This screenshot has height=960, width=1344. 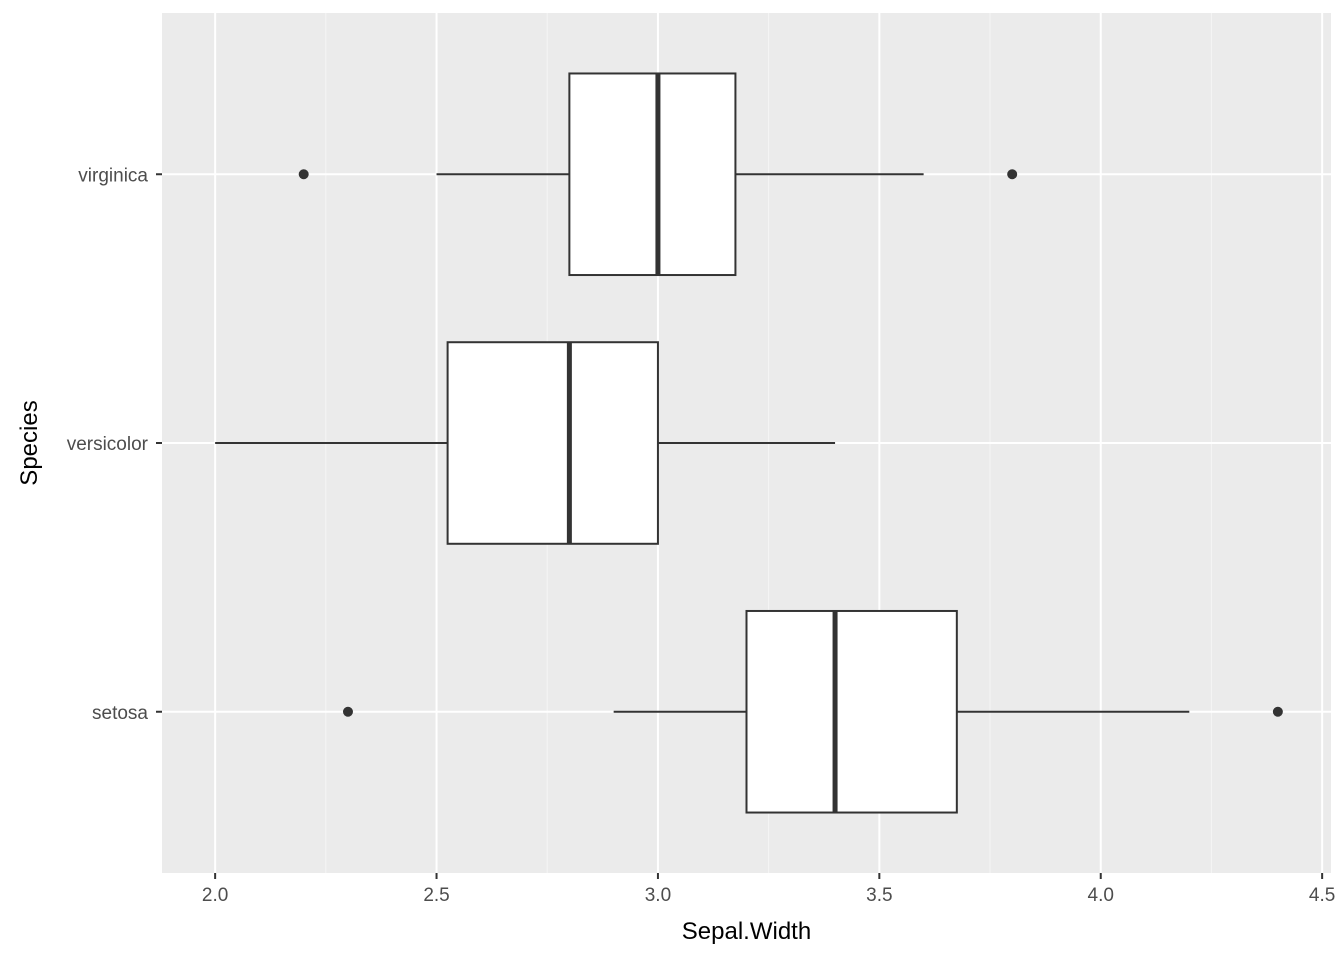 I want to click on box-virginica, so click(x=658, y=174).